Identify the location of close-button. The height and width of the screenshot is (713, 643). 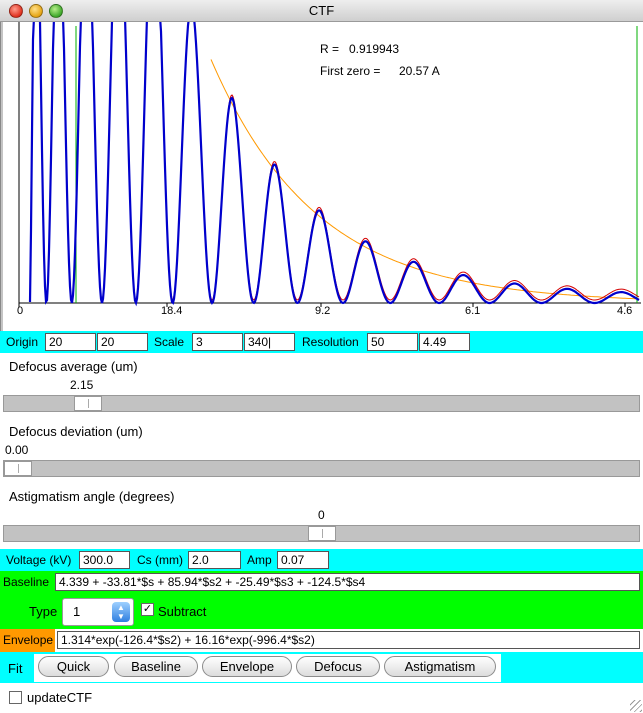
(16, 11).